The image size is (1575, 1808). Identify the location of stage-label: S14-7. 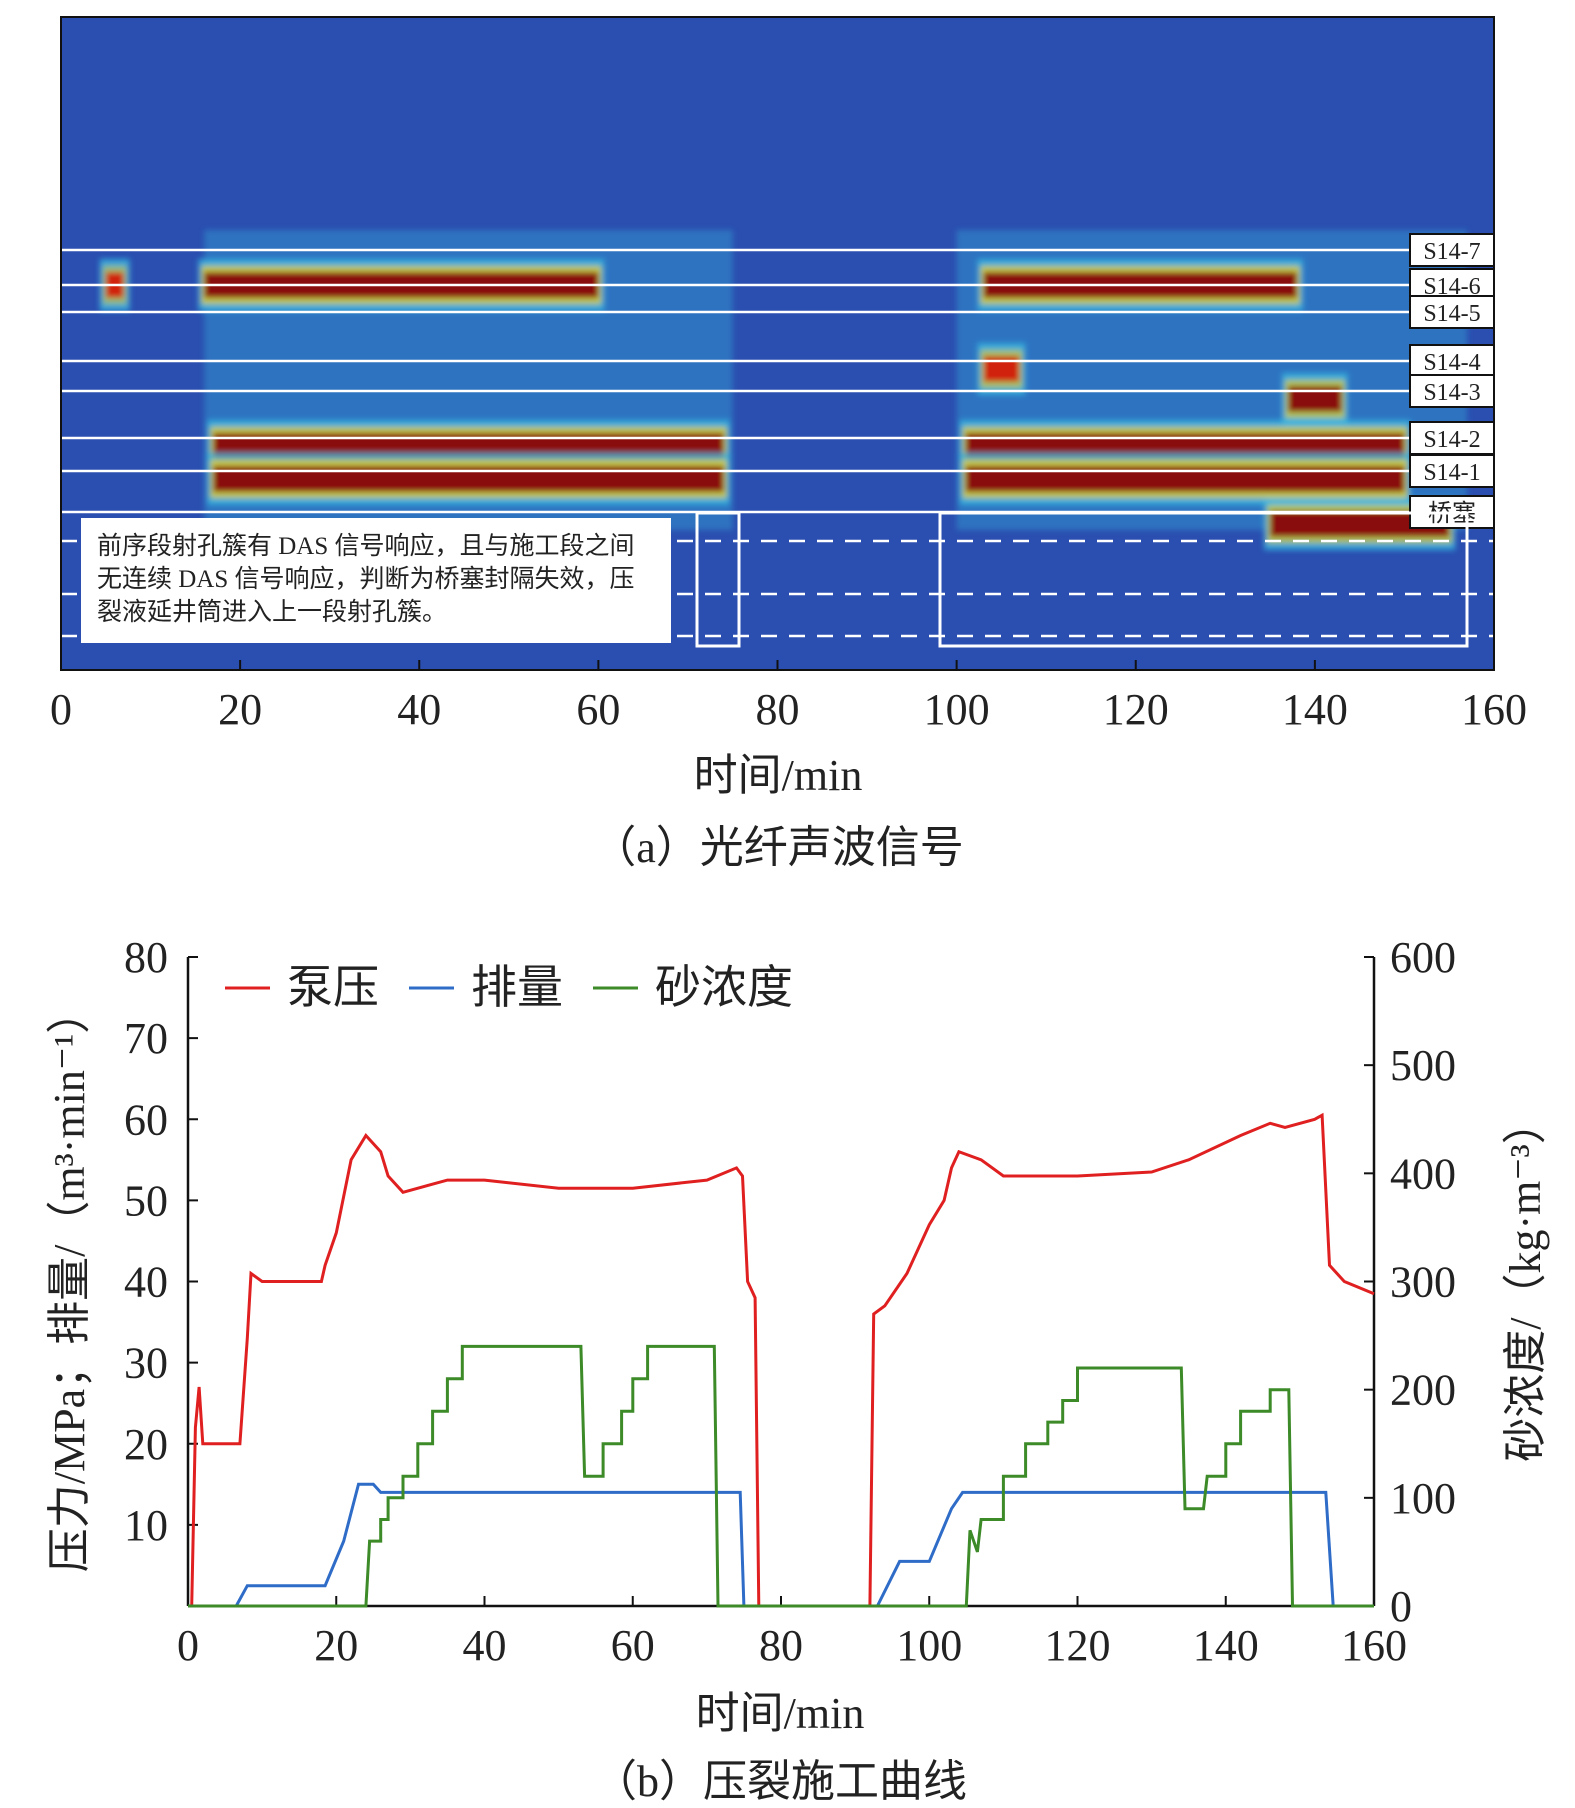
(1451, 252).